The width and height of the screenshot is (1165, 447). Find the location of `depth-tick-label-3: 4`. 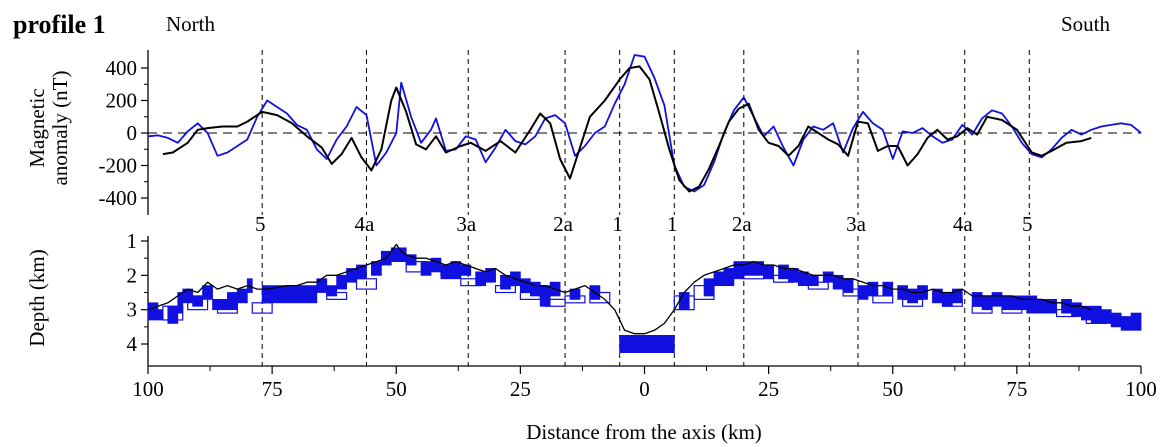

depth-tick-label-3: 4 is located at coordinates (132, 344).